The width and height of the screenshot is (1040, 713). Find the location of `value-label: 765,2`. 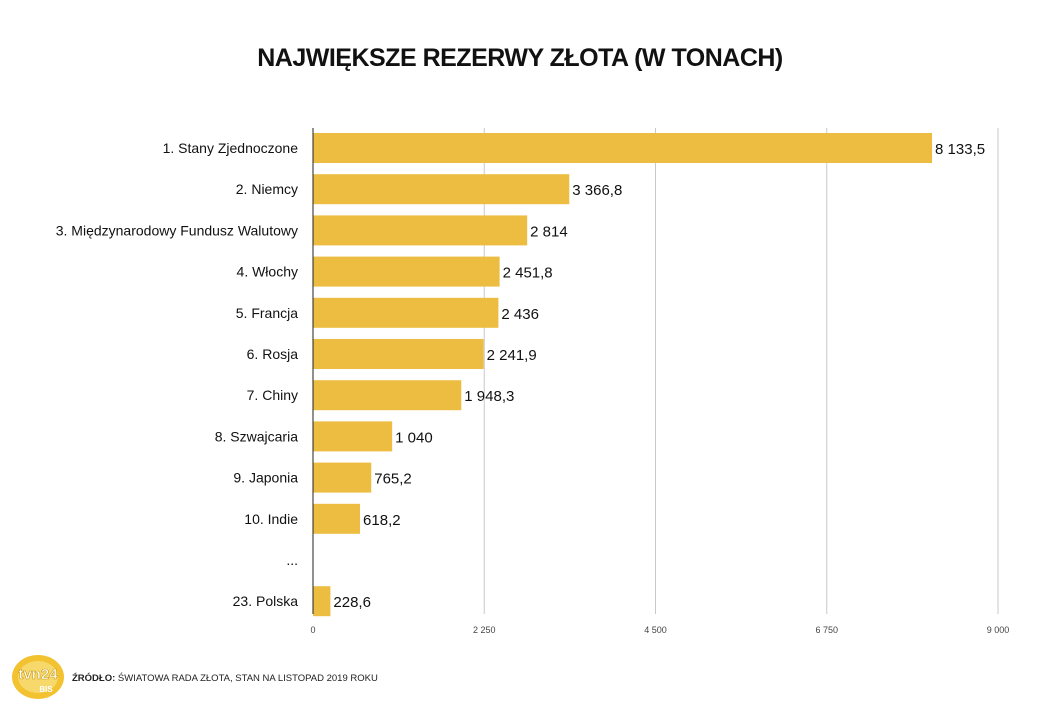

value-label: 765,2 is located at coordinates (393, 479).